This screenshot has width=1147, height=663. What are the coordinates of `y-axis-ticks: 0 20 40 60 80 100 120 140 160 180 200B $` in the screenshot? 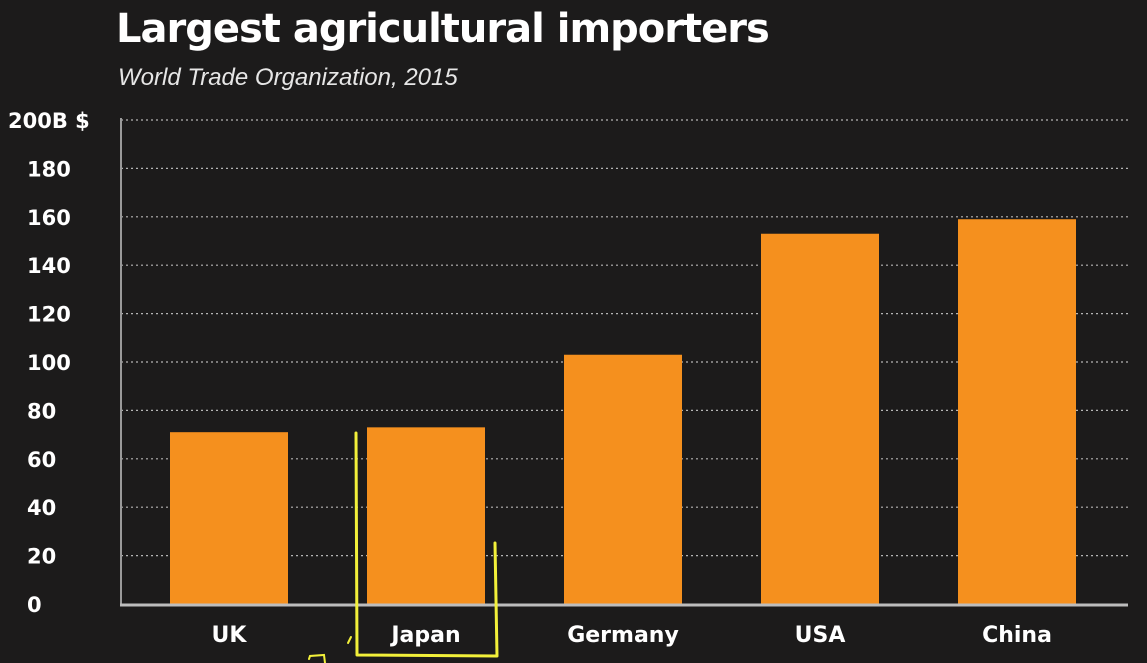 It's located at (49, 363).